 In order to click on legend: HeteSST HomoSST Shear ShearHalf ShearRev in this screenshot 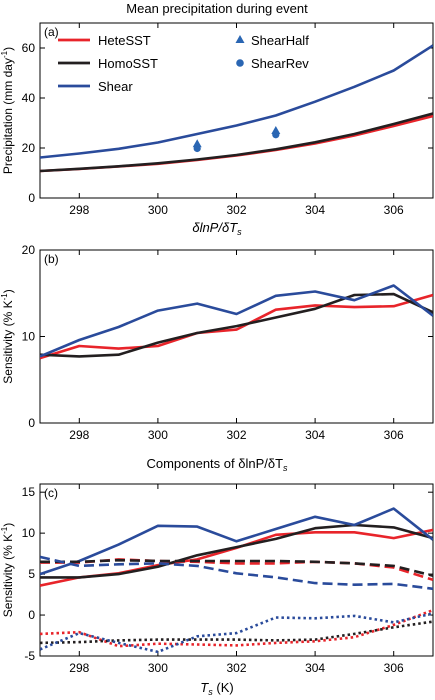, I will do `click(183, 63)`.